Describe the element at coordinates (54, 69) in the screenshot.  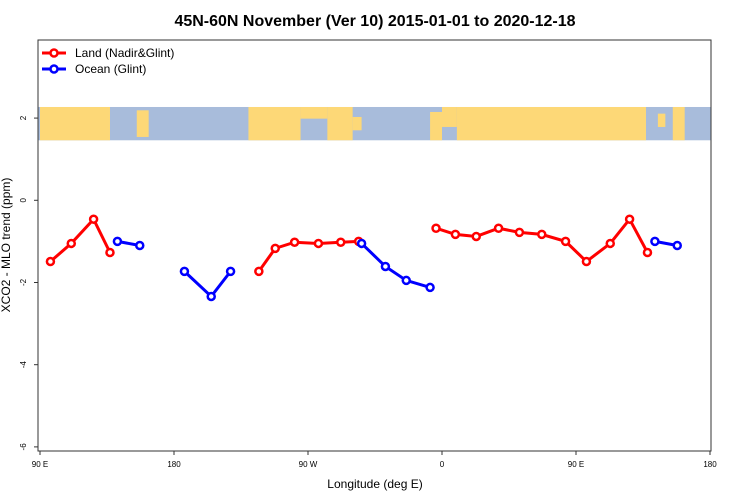
I see `legend-marker-ocean` at that location.